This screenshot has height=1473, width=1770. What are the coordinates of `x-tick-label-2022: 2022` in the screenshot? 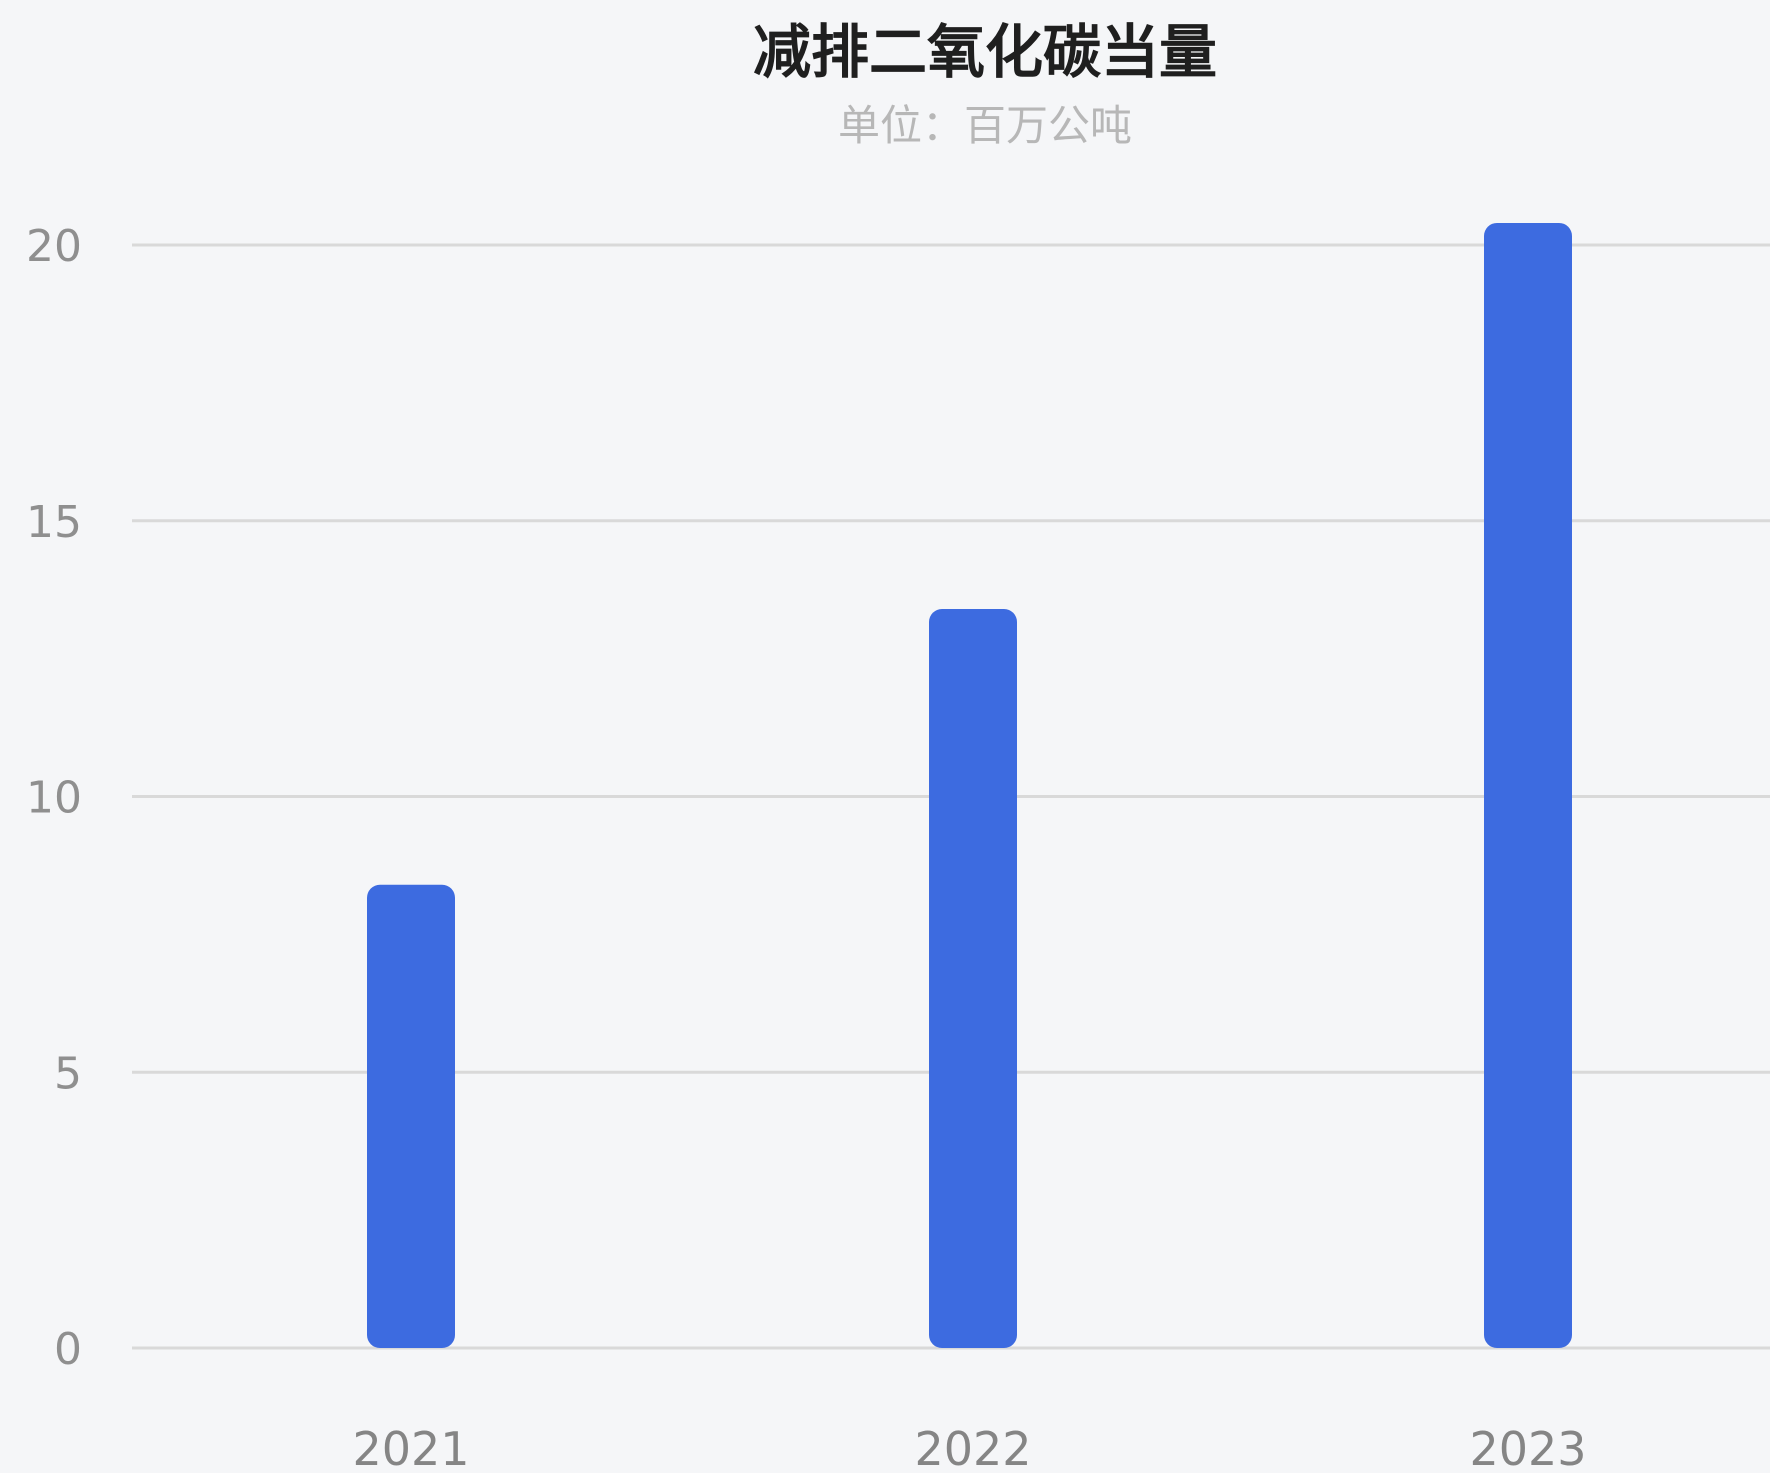 It's located at (972, 1447).